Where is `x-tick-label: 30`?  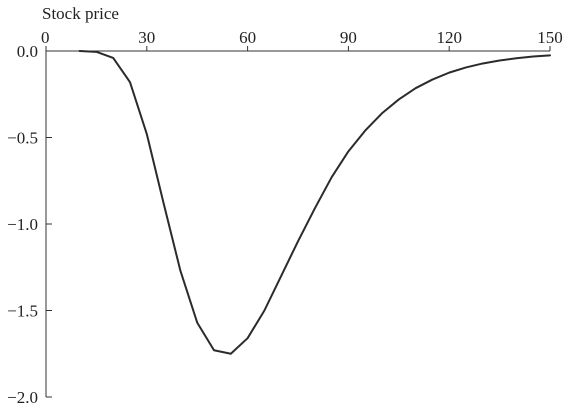 x-tick-label: 30 is located at coordinates (146, 37).